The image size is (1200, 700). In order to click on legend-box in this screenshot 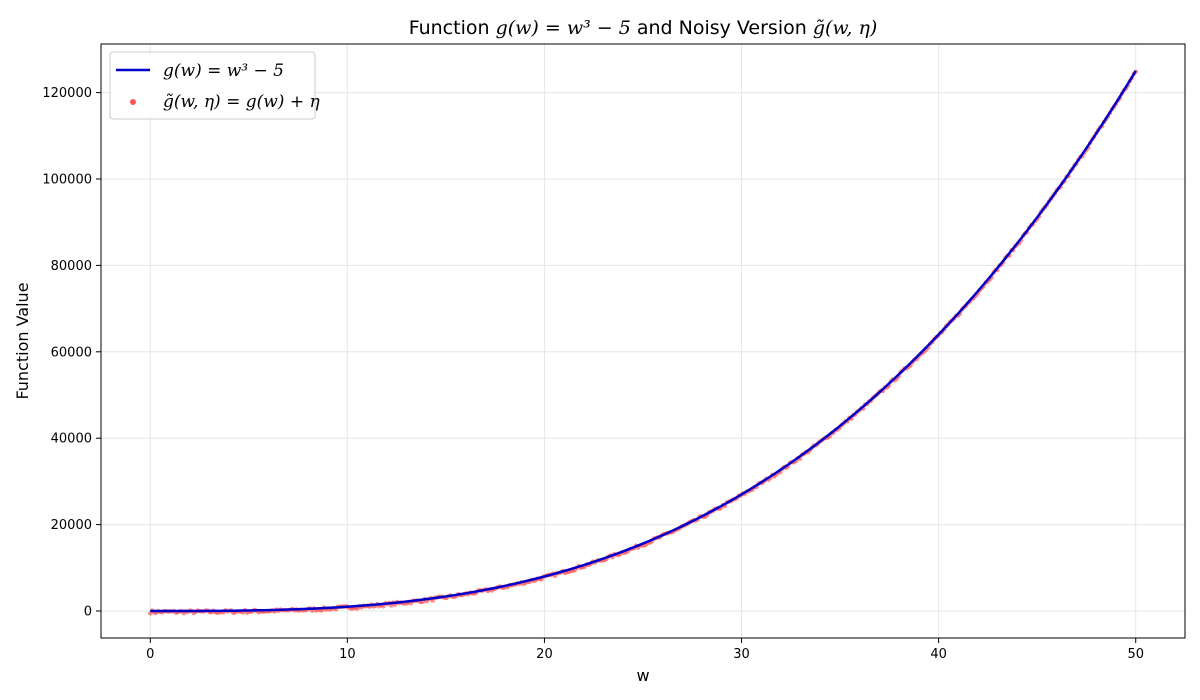, I will do `click(212, 85)`.